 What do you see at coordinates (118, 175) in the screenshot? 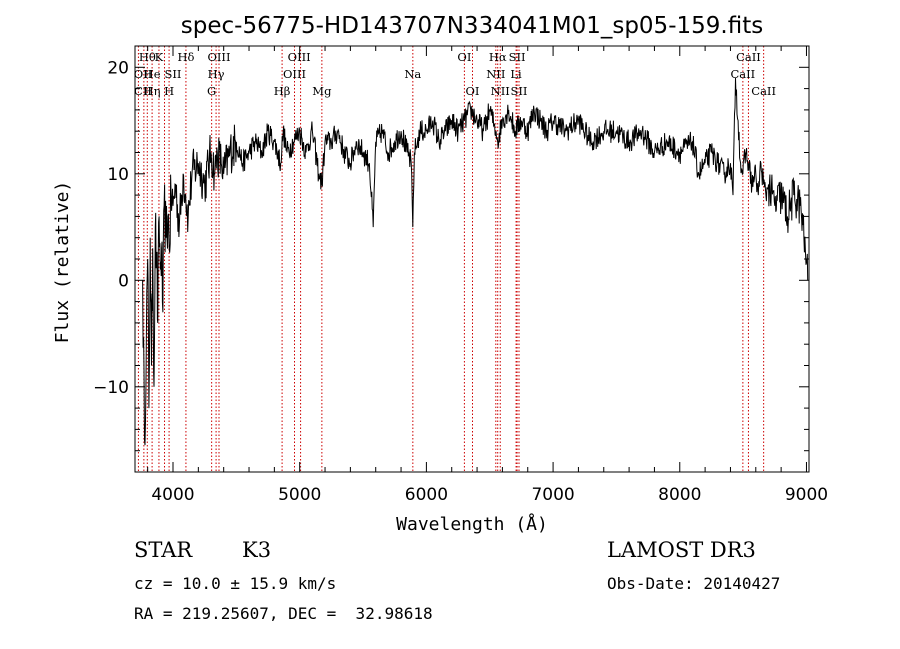
I see `y-tick-label: 10` at bounding box center [118, 175].